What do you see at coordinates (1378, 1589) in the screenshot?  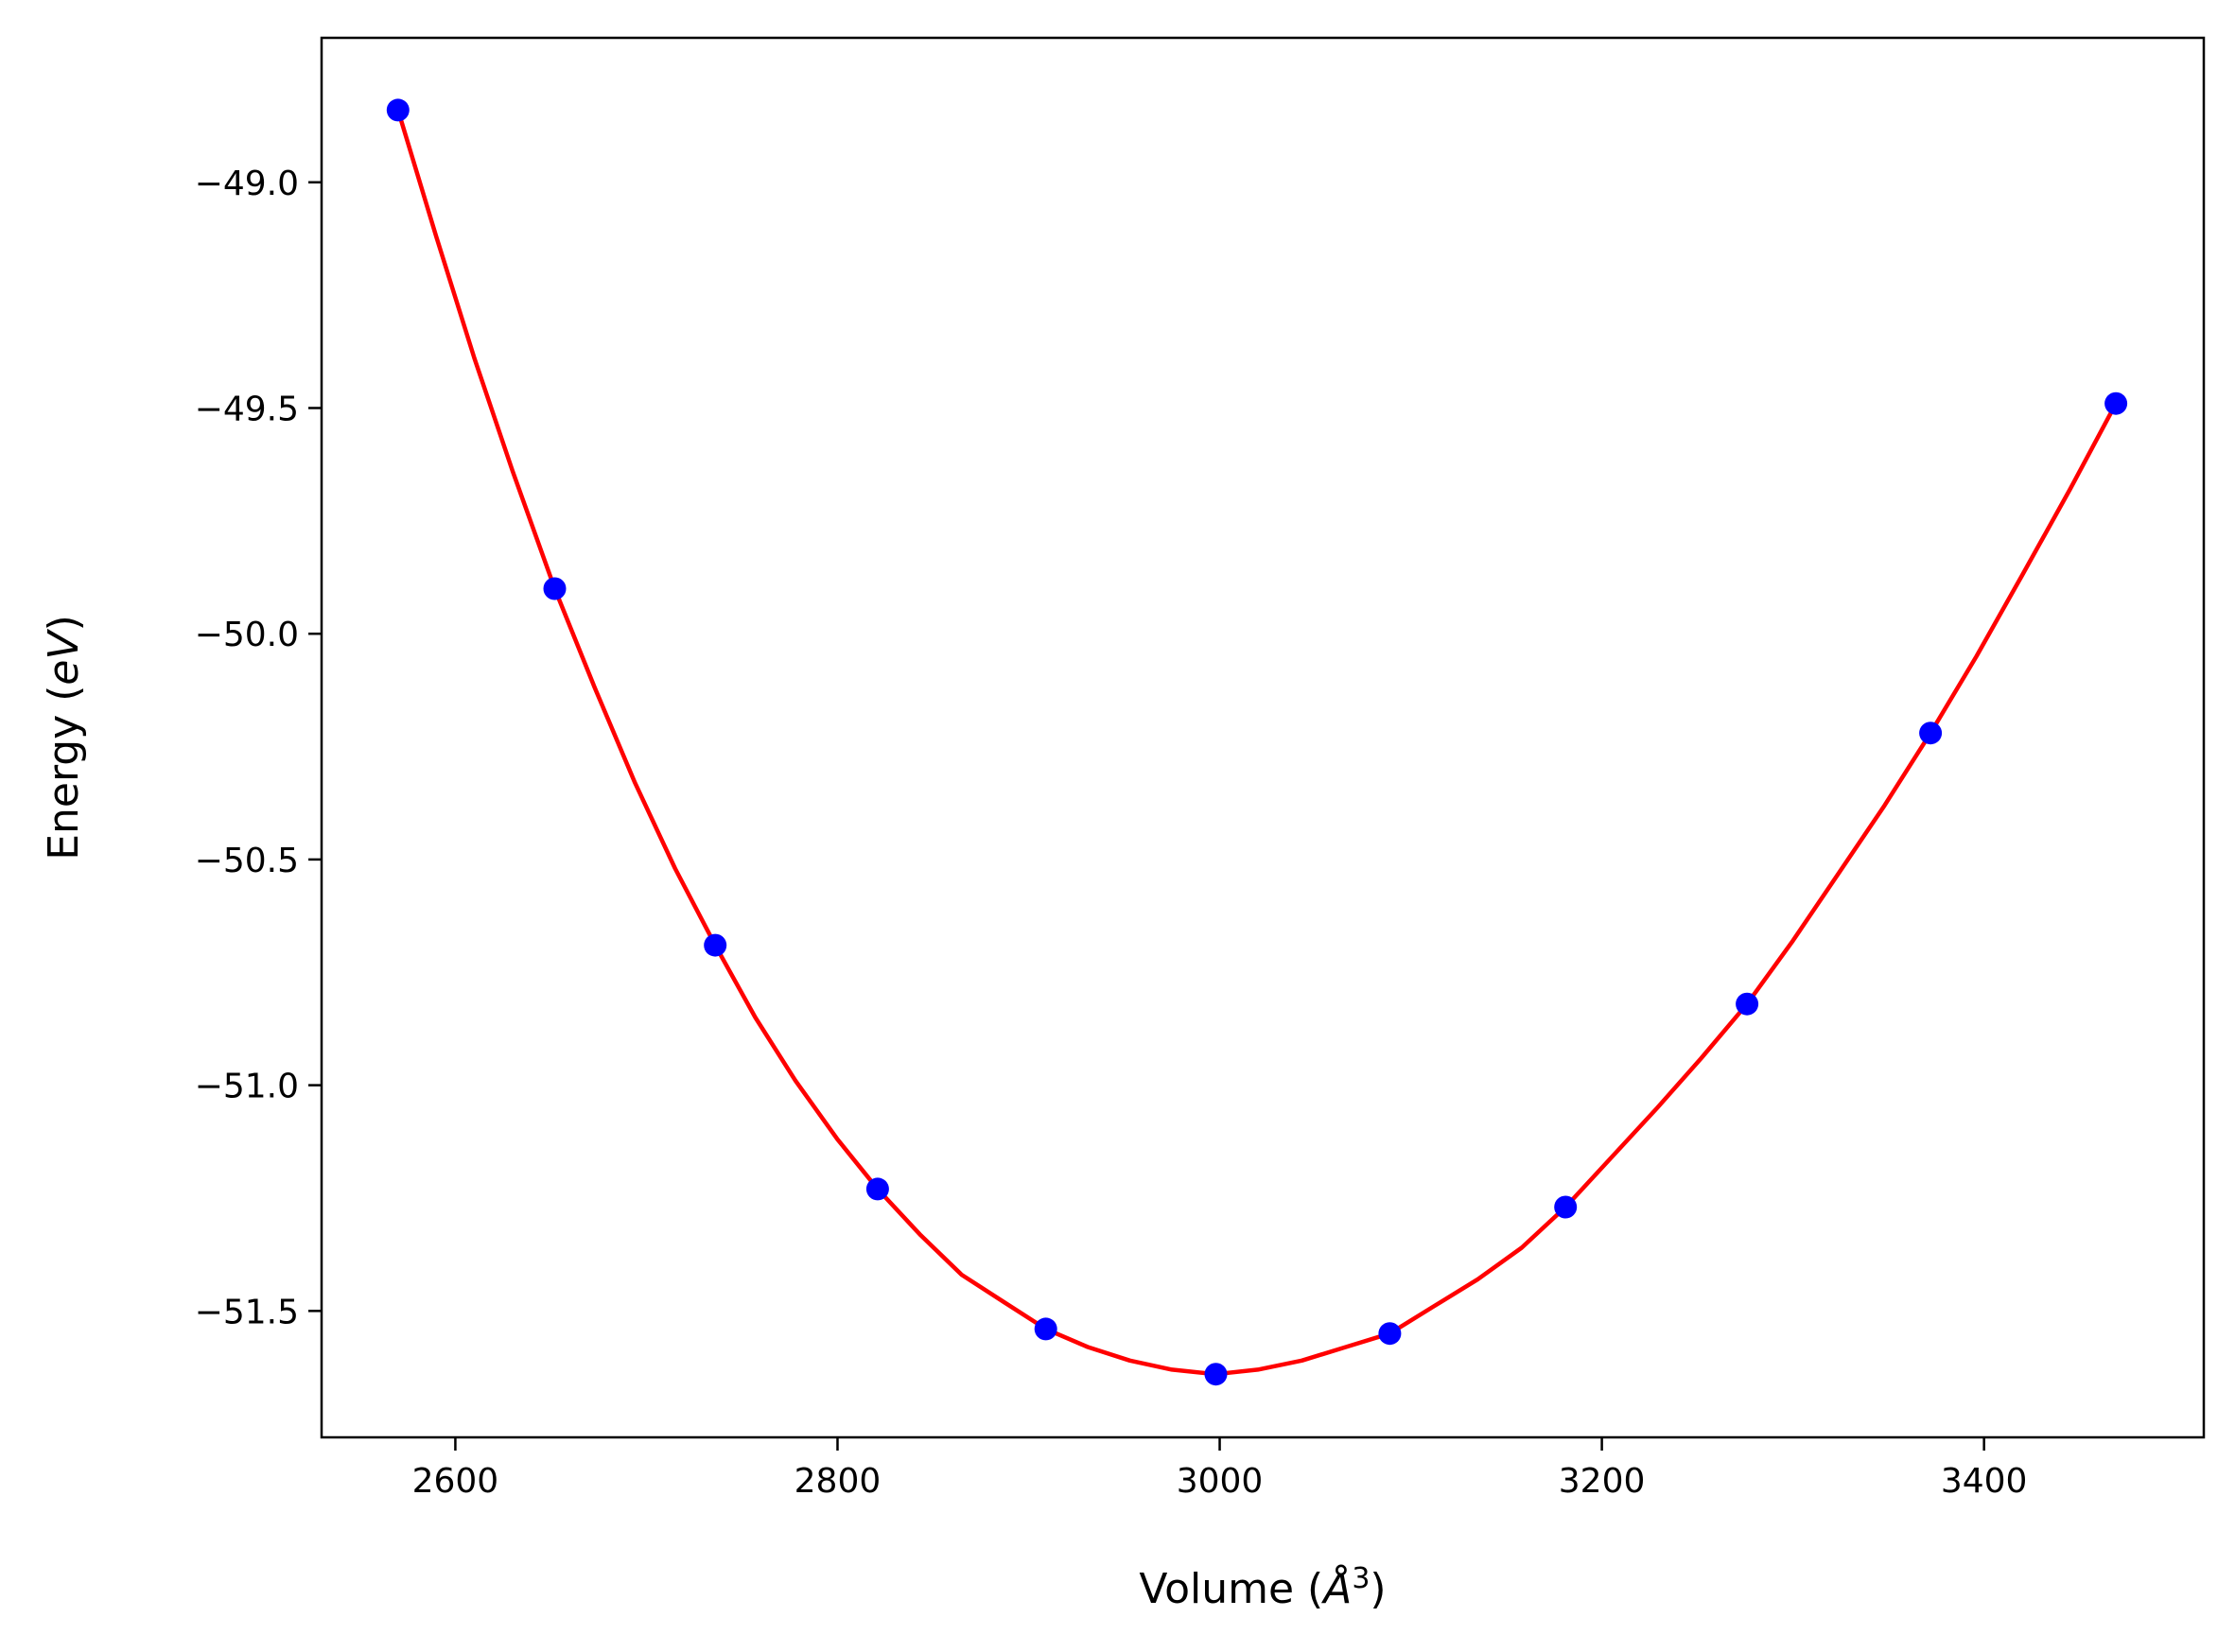 I see `x-axis-label-suffix: )` at bounding box center [1378, 1589].